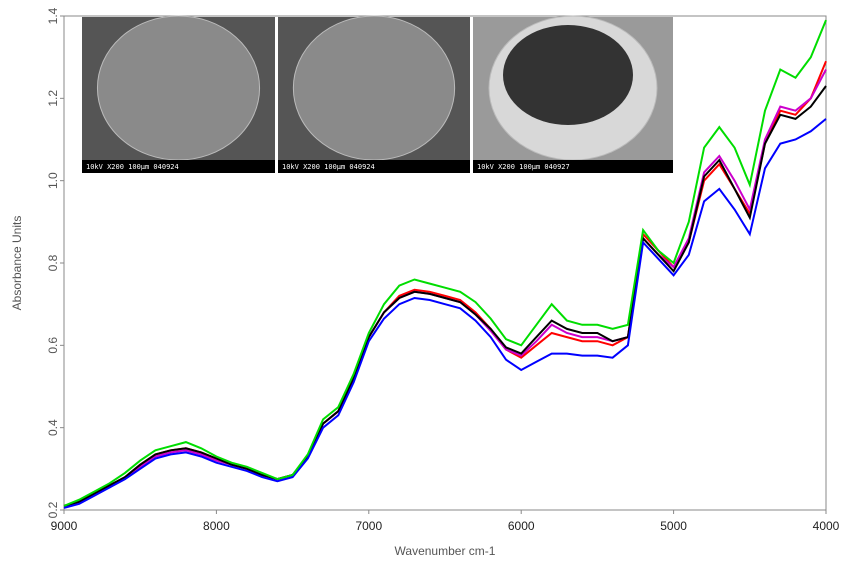  Describe the element at coordinates (568, 75) in the screenshot. I see `particle-hollow` at that location.